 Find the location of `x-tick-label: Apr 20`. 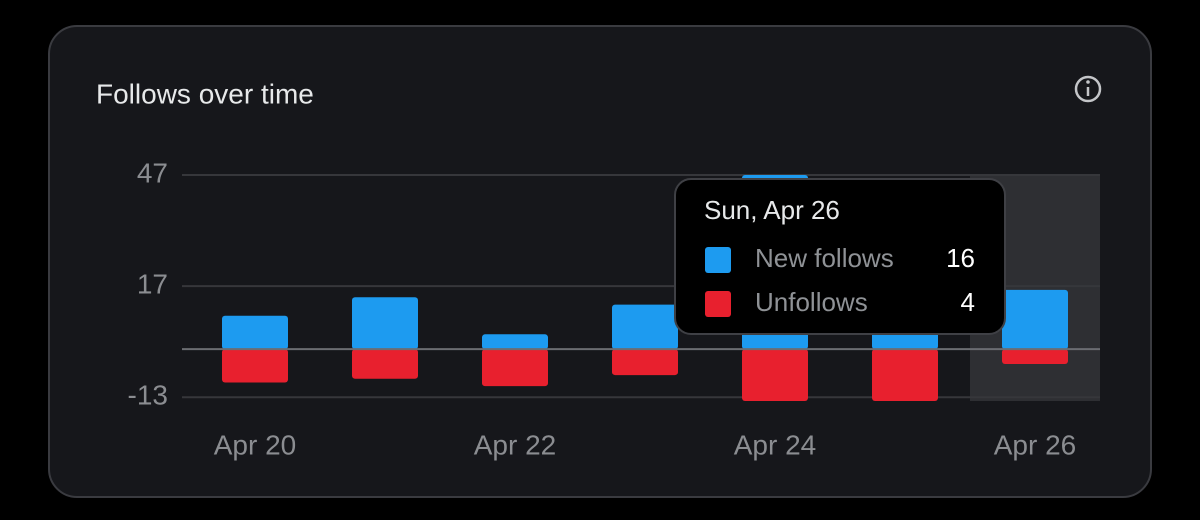

x-tick-label: Apr 20 is located at coordinates (255, 444).